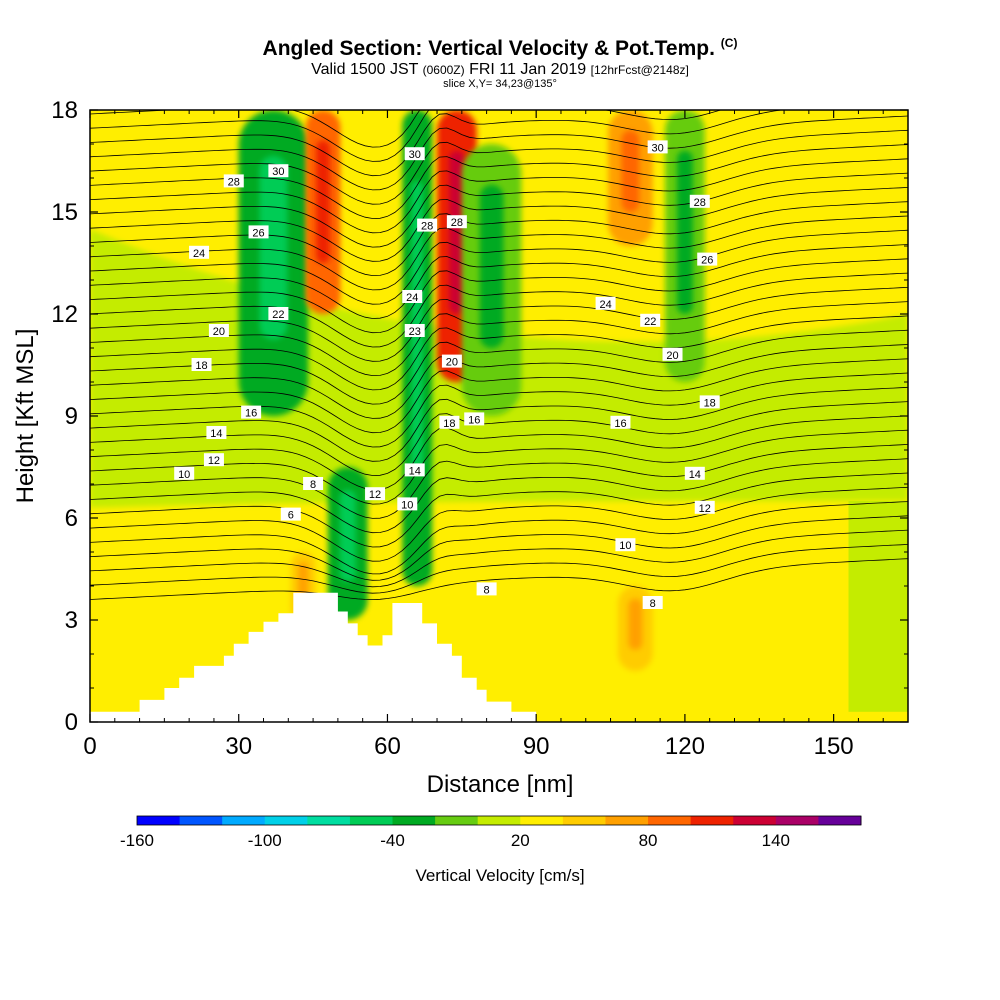  I want to click on theta-label-16: 16, so click(474, 419).